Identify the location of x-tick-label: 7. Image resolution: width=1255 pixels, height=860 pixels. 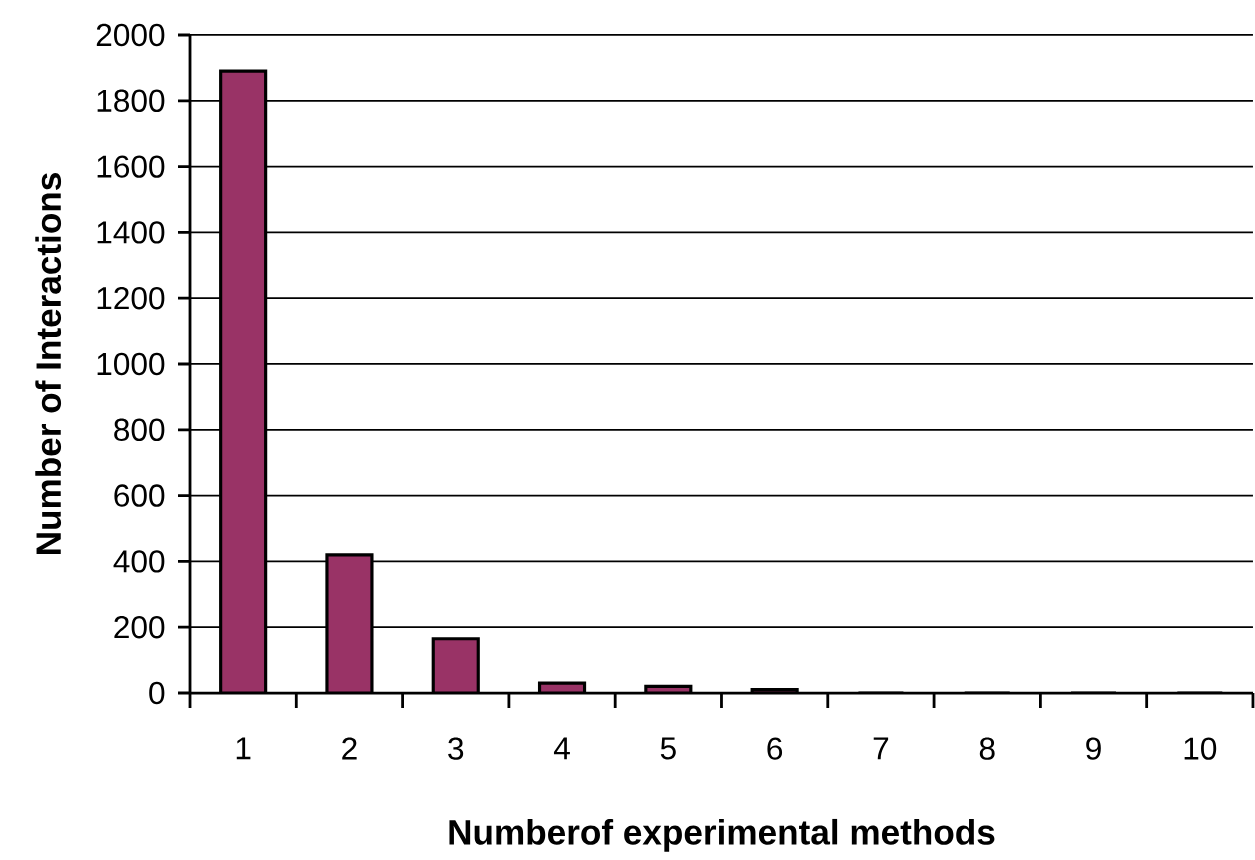
(881, 748).